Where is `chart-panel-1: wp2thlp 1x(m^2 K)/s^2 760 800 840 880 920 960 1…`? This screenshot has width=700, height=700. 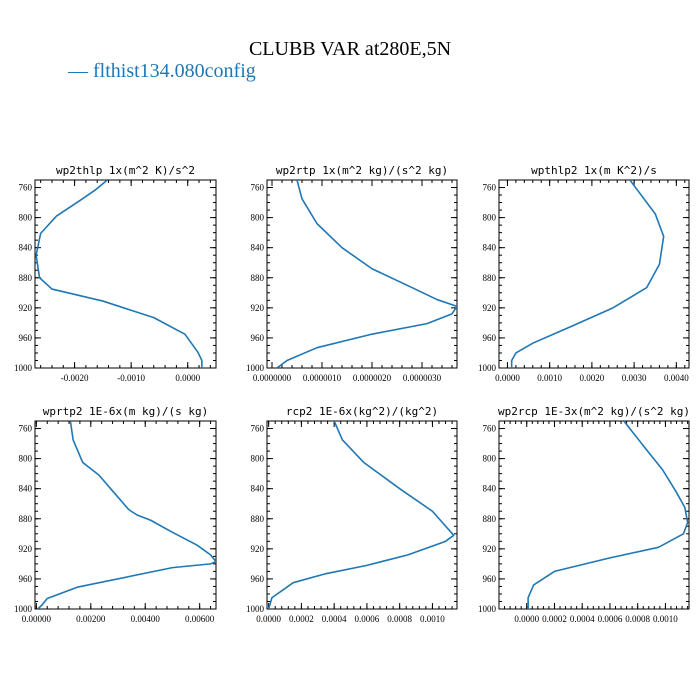 chart-panel-1: wp2thlp 1x(m^2 K)/s^2 760 800 840 880 920 960 1… is located at coordinates (115, 273).